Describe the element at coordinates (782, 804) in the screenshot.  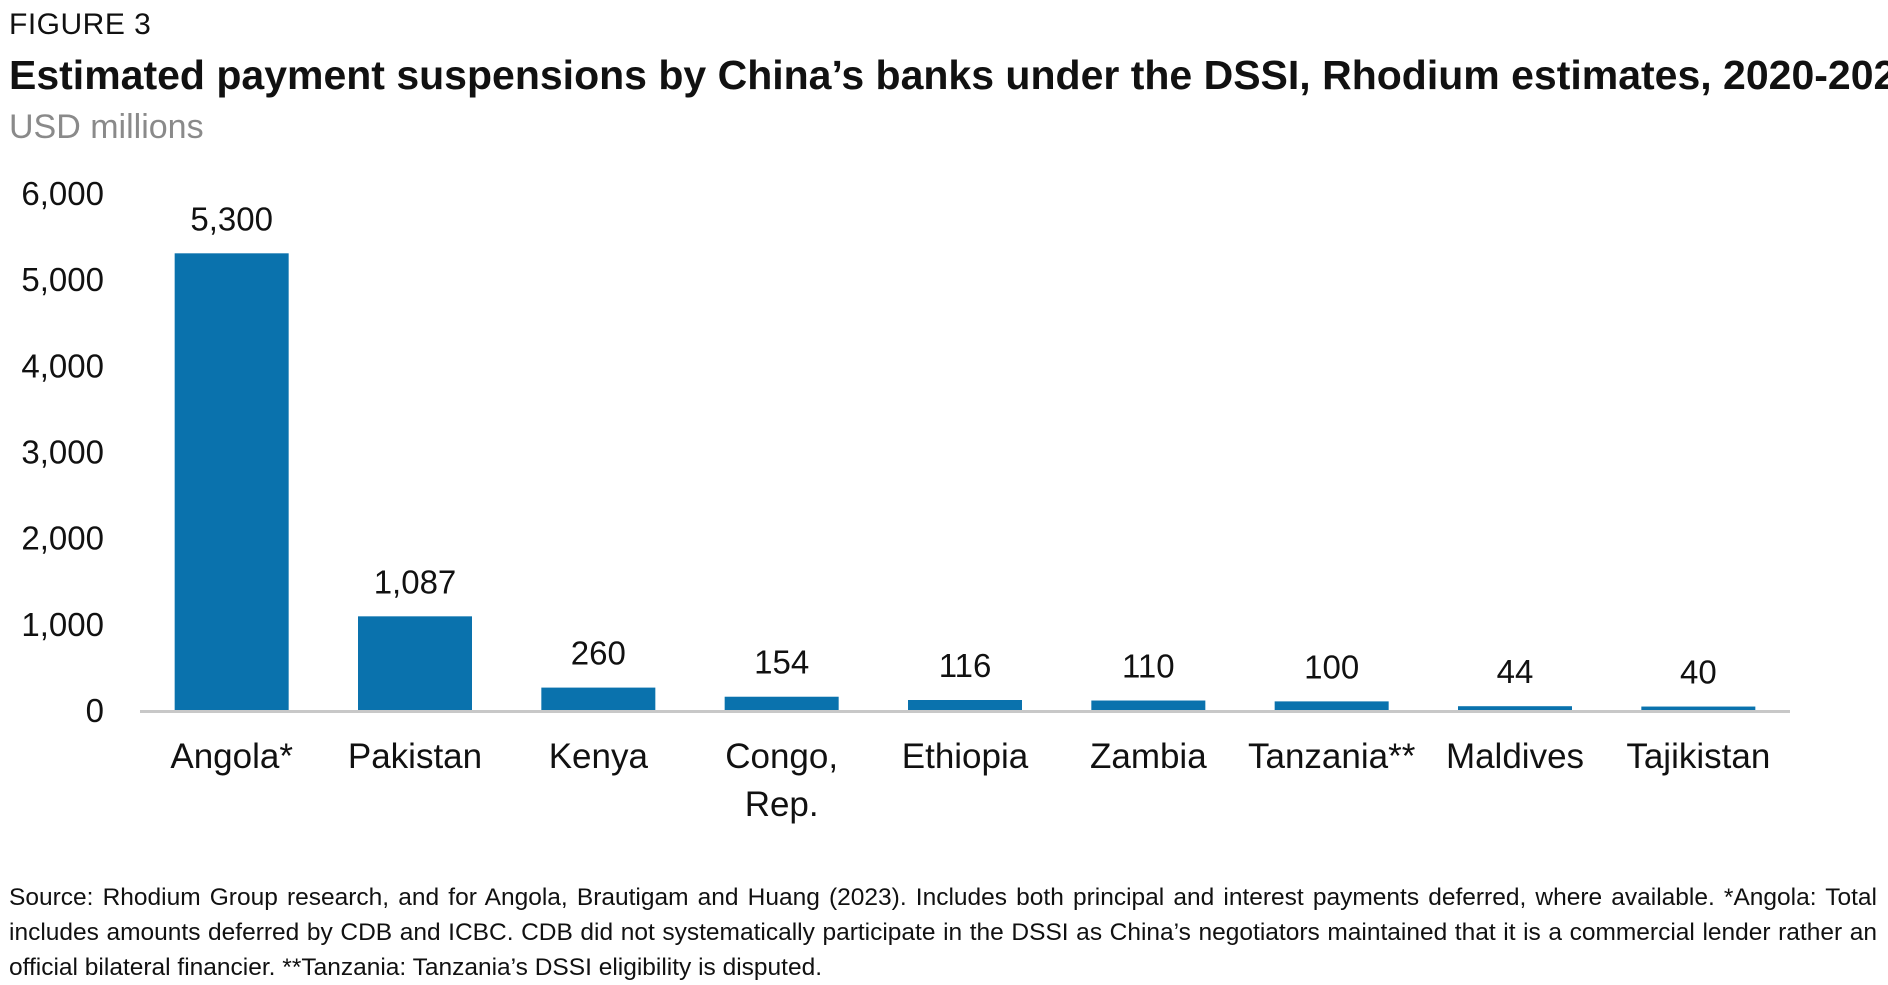
I see `x-tick-label: Rep.` at that location.